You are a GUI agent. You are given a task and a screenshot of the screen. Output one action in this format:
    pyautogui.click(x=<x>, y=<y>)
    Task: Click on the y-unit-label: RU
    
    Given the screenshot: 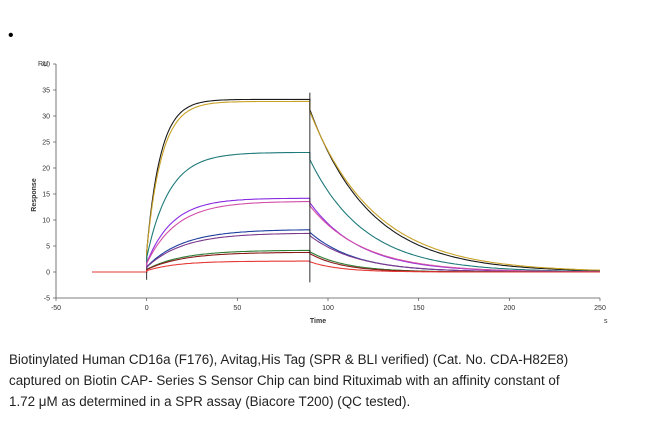 What is the action you would take?
    pyautogui.click(x=43, y=64)
    